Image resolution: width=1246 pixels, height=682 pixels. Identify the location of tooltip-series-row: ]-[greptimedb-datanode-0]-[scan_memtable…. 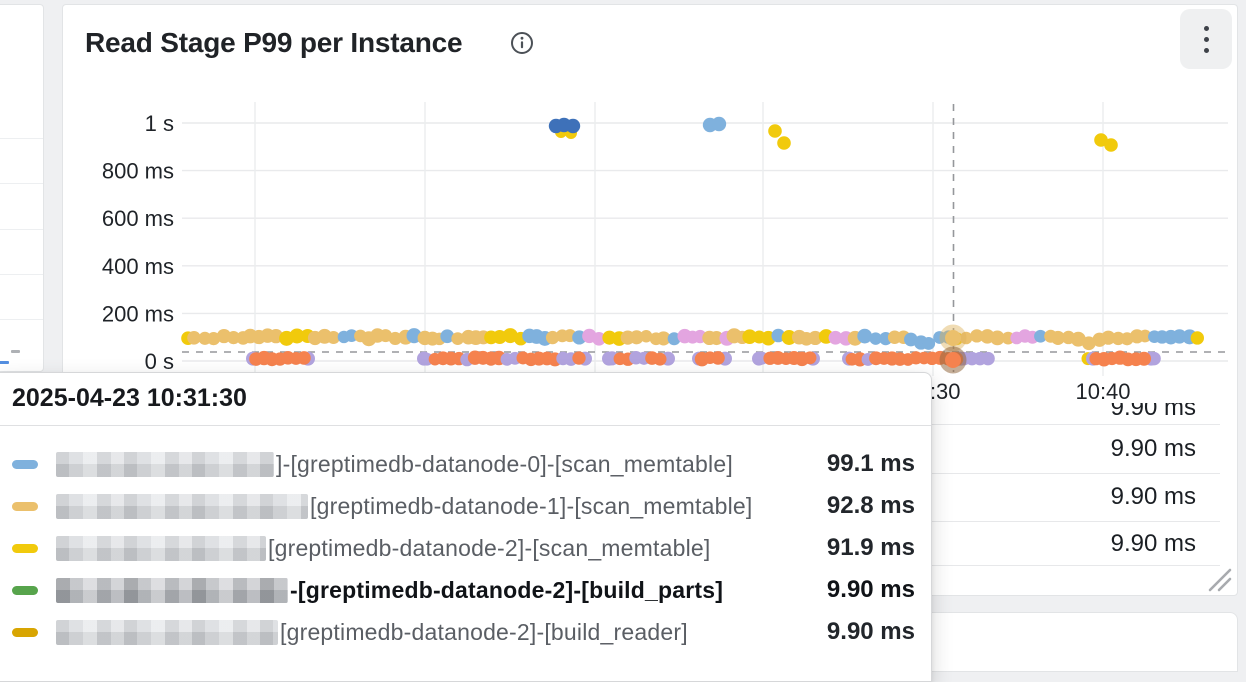
(465, 464).